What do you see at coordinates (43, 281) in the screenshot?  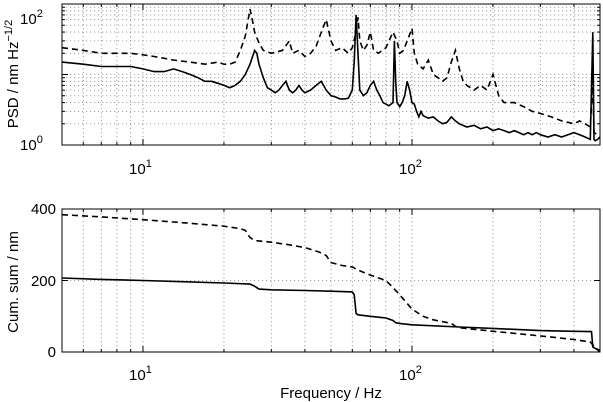 I see `cumsum-ytick-label-200: 200` at bounding box center [43, 281].